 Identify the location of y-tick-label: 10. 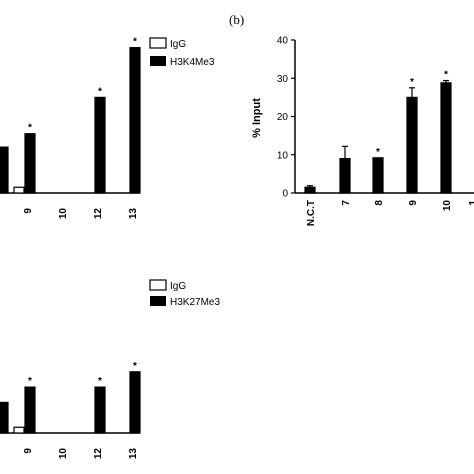
(283, 155).